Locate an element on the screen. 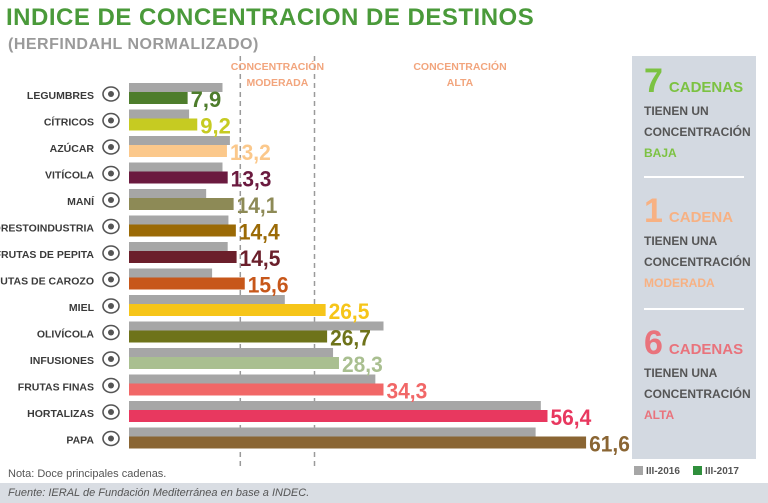 This screenshot has height=503, width=768. data-label: 9,2 is located at coordinates (215, 126).